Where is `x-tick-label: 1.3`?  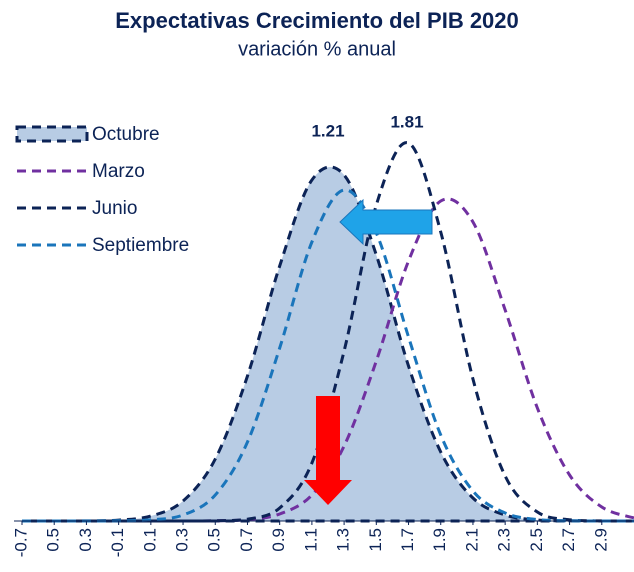
x-tick-label: 1.3 is located at coordinates (343, 540).